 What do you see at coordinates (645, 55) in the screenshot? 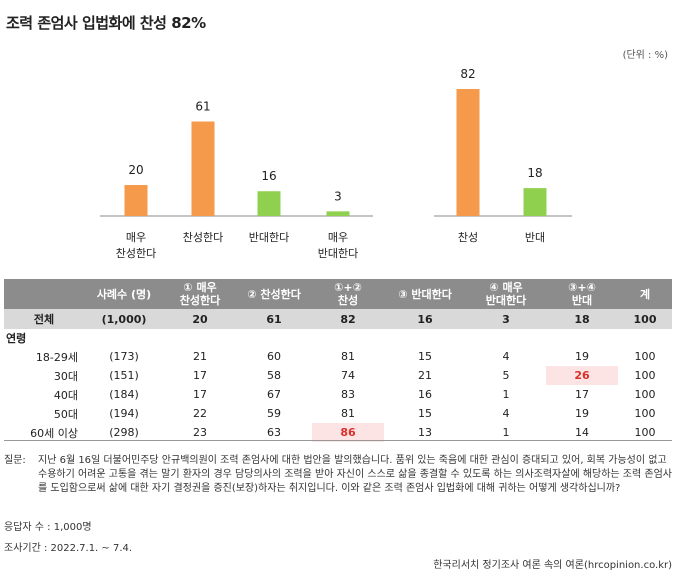
I see `unit-label: (단위 : %)` at bounding box center [645, 55].